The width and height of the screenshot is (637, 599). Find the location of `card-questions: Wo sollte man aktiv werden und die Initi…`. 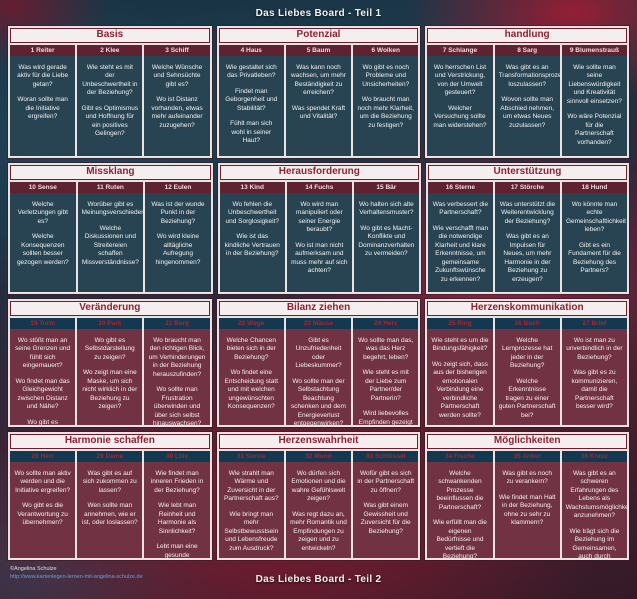

card-questions: Wo sollte man aktiv werden und die Initi… is located at coordinates (43, 510).